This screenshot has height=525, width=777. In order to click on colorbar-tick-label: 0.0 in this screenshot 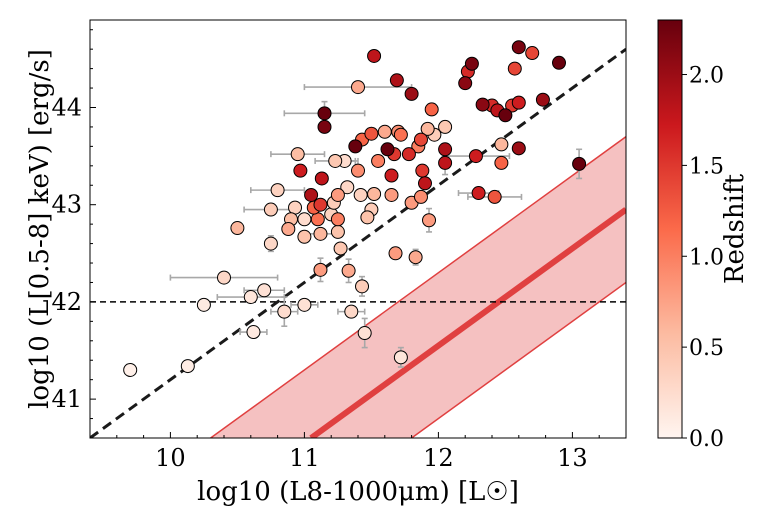, I will do `click(706, 439)`.